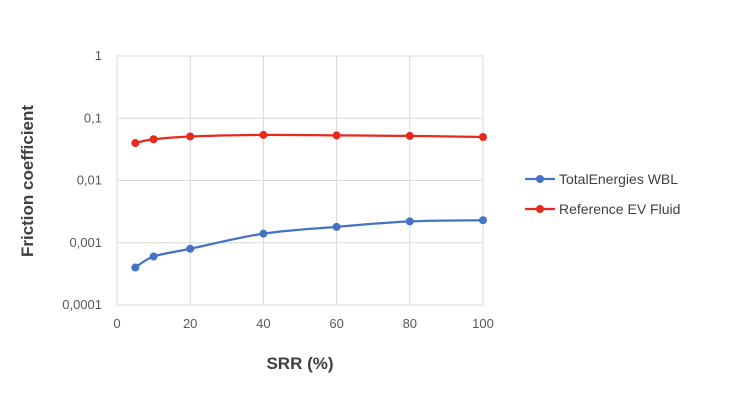  Describe the element at coordinates (93, 117) in the screenshot. I see `y-tick-label: 0,1` at that location.